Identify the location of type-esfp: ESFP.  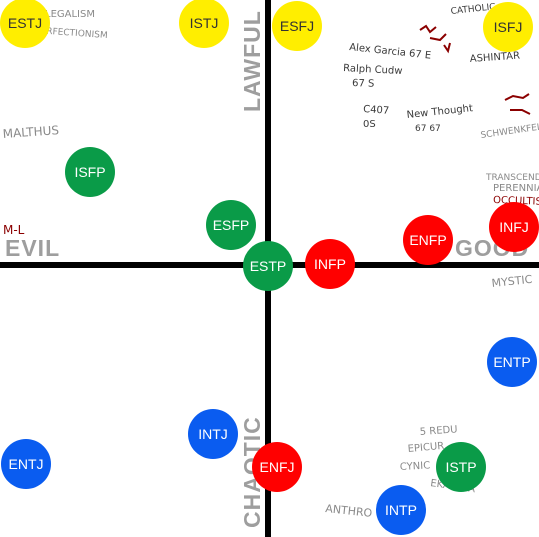
(231, 225).